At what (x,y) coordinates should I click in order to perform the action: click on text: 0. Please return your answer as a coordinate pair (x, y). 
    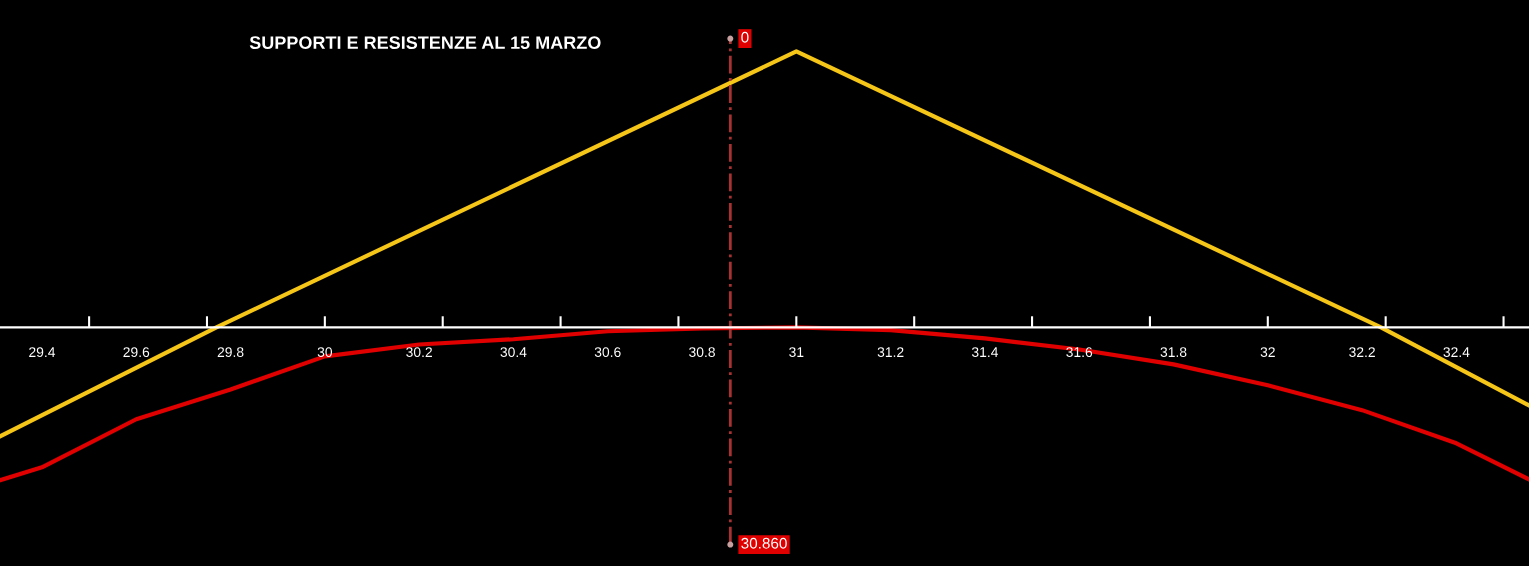
    Looking at the image, I should click on (745, 37).